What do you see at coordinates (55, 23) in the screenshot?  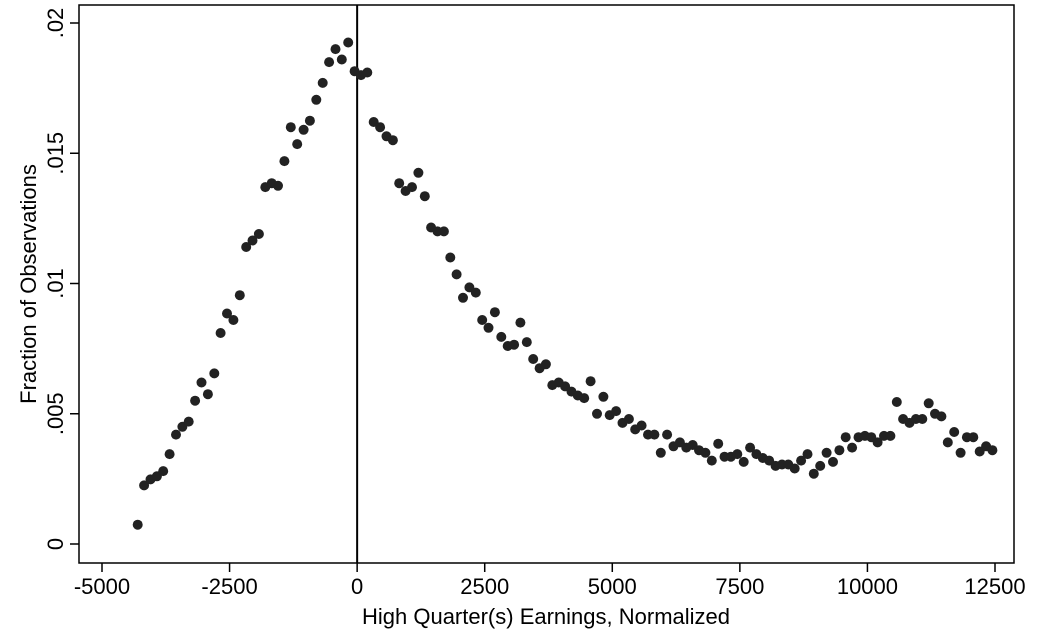 I see `y-tick-label: .02` at bounding box center [55, 23].